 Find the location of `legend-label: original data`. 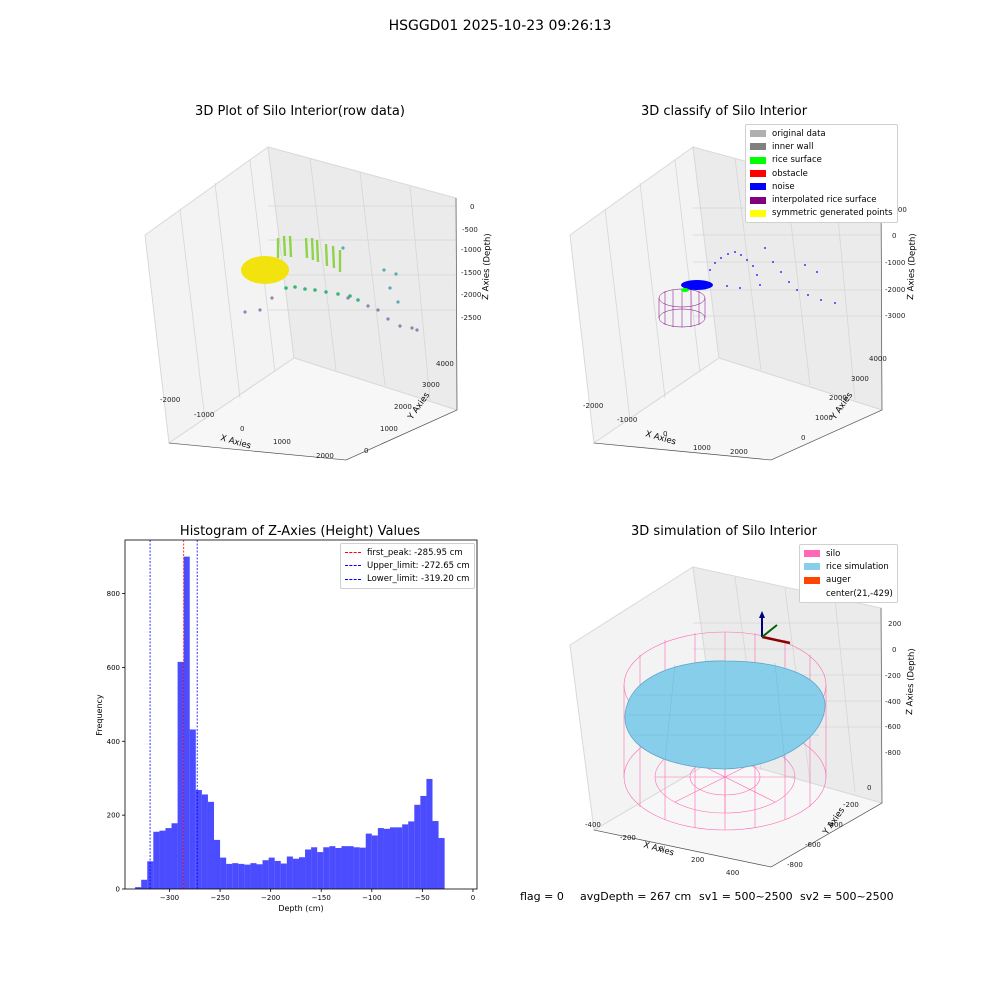

legend-label: original data is located at coordinates (799, 133).